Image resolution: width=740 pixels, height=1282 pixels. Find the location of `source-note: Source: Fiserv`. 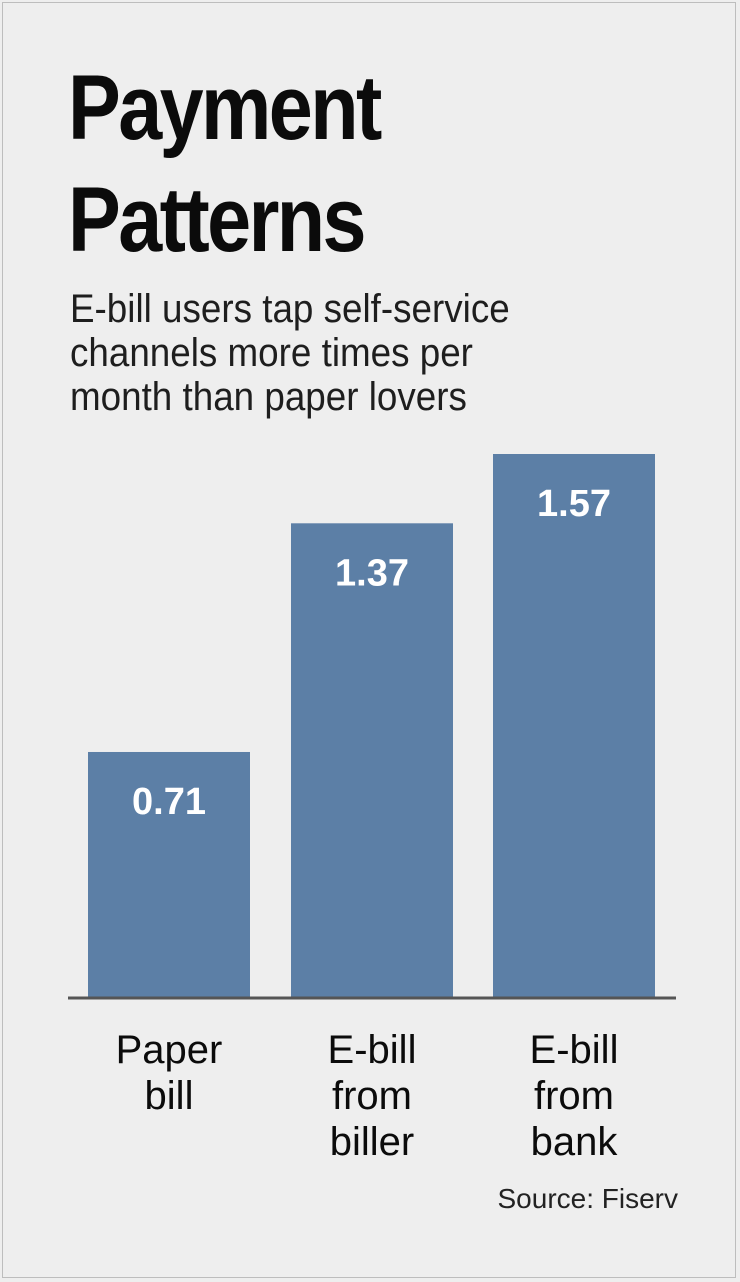

source-note: Source: Fiserv is located at coordinates (588, 1198).